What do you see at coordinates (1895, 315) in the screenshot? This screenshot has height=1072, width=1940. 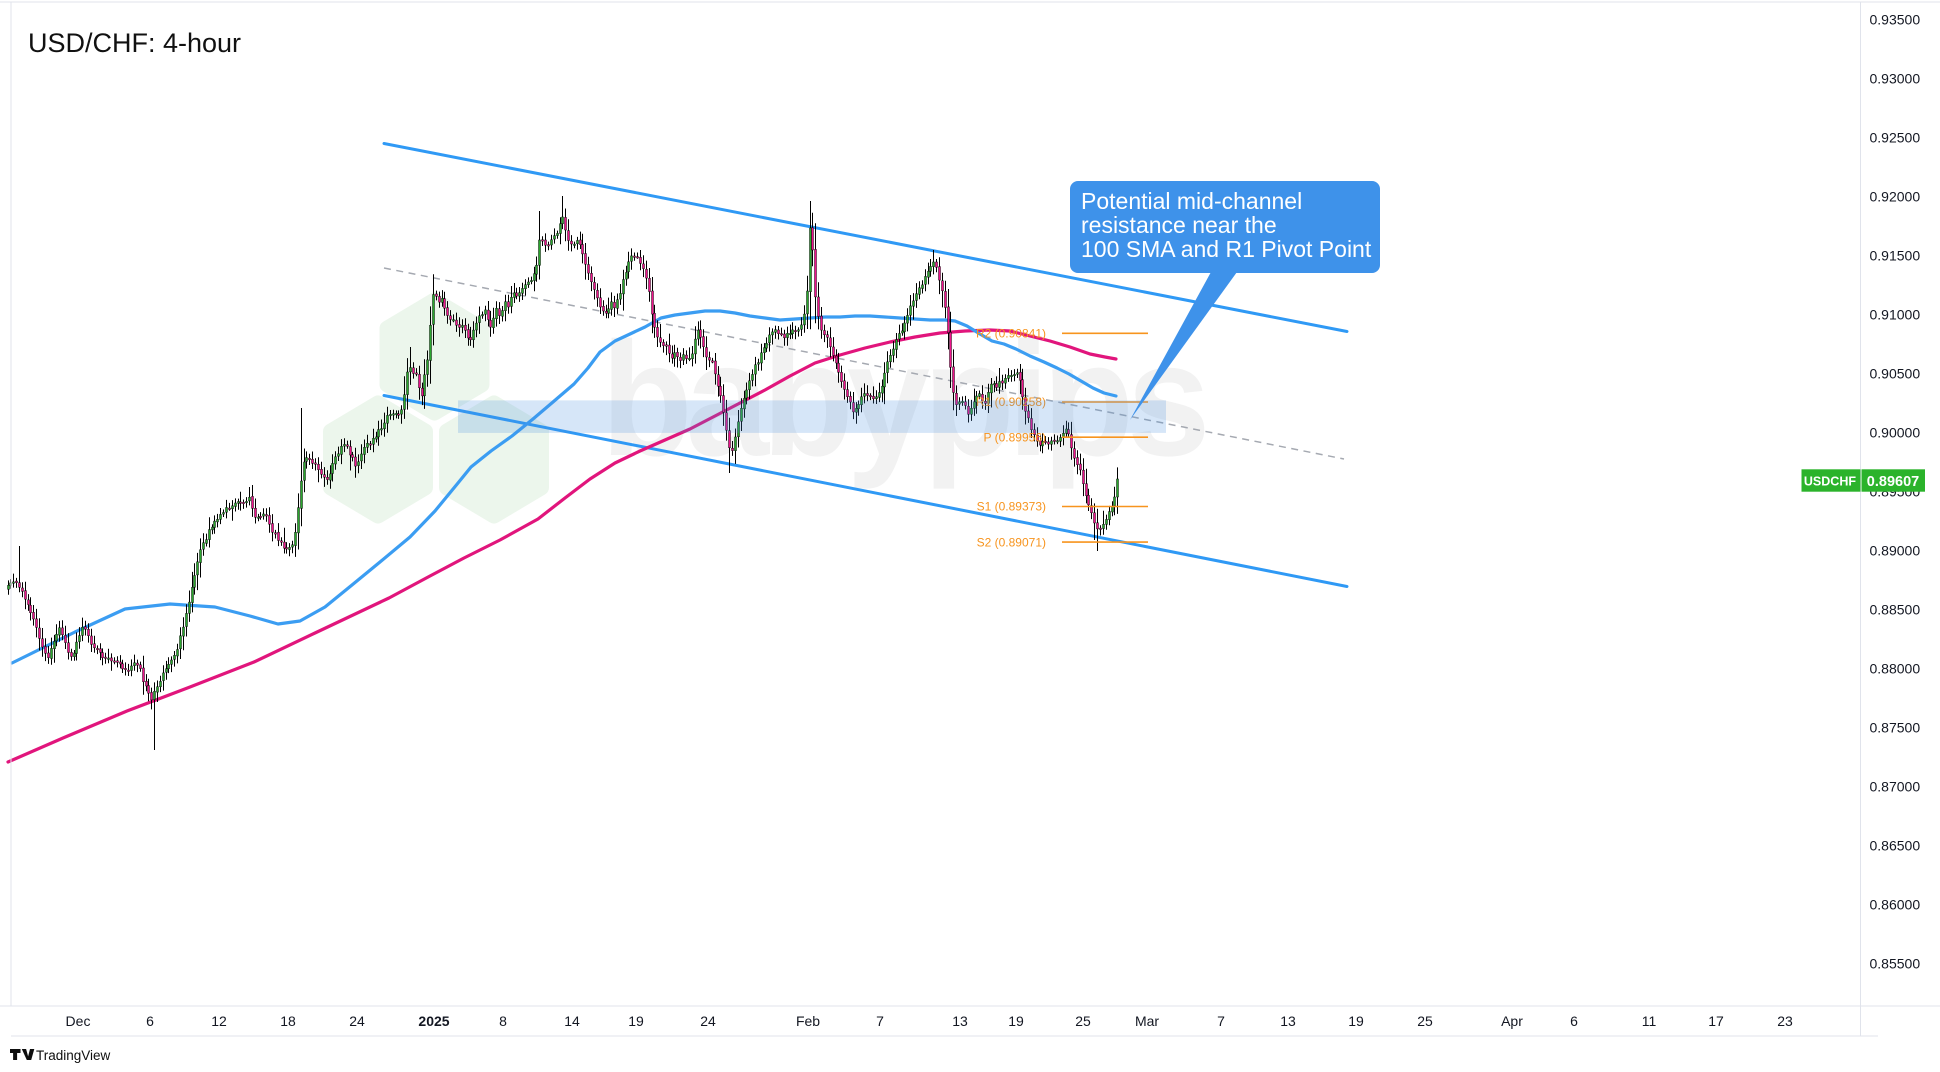 I see `svg-text: 0.91000` at bounding box center [1895, 315].